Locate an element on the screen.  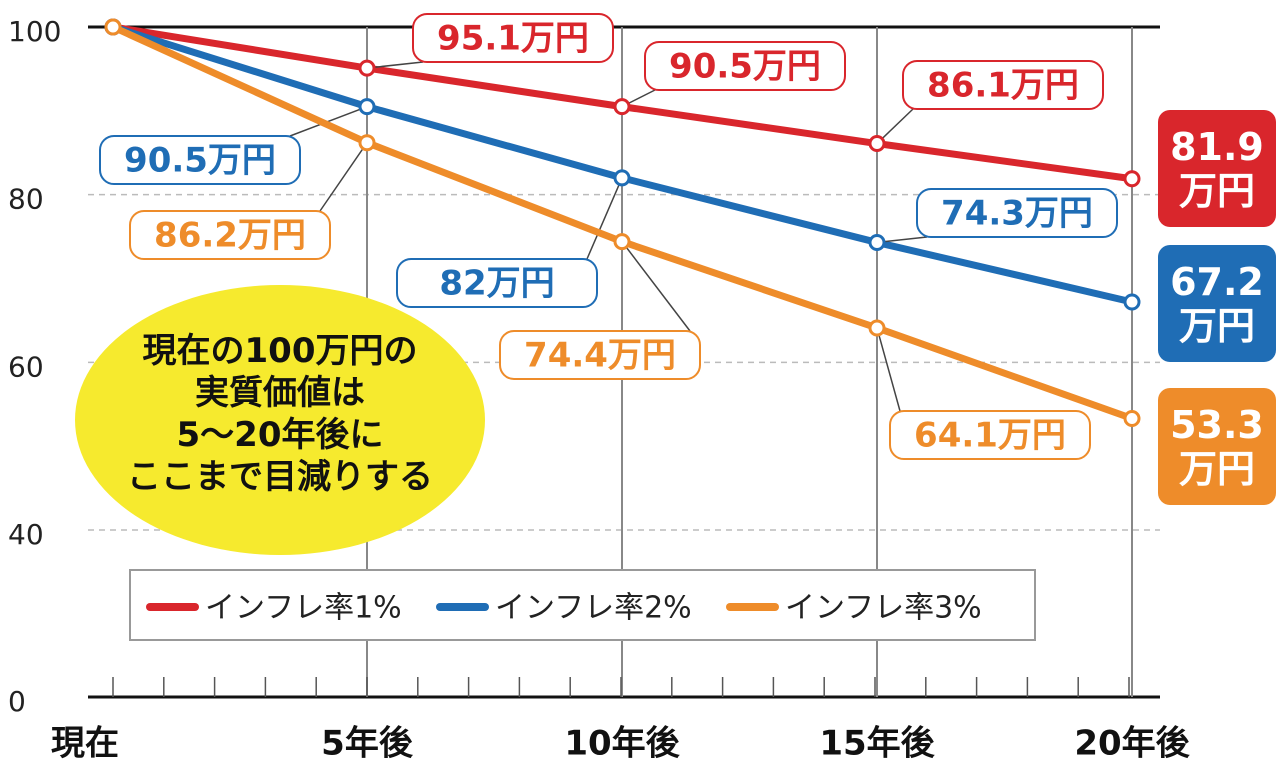
legend-label: インフレ率3% is located at coordinates (883, 608).